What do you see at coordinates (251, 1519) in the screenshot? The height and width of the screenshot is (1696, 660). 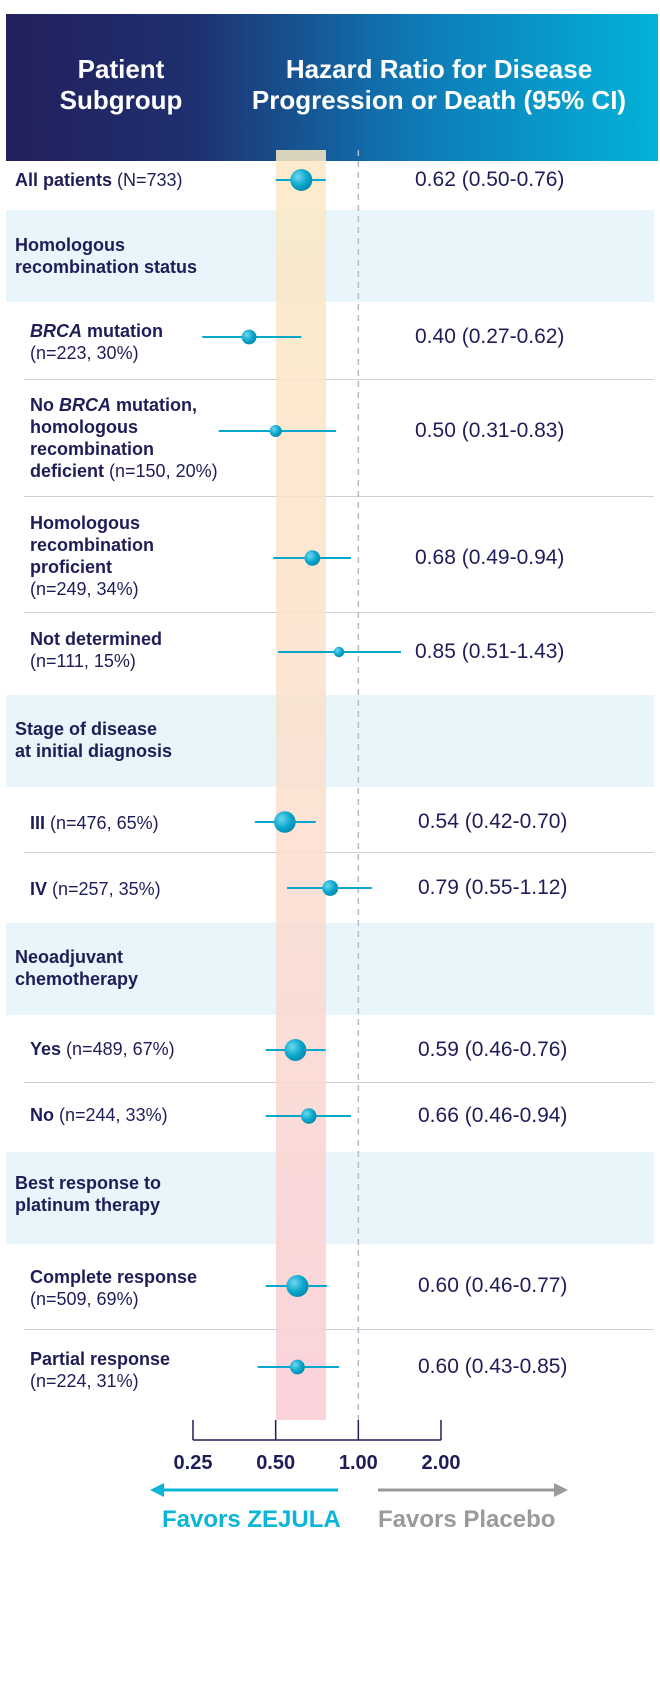 I see `favors-zejula-label: Favors ZEJULA` at bounding box center [251, 1519].